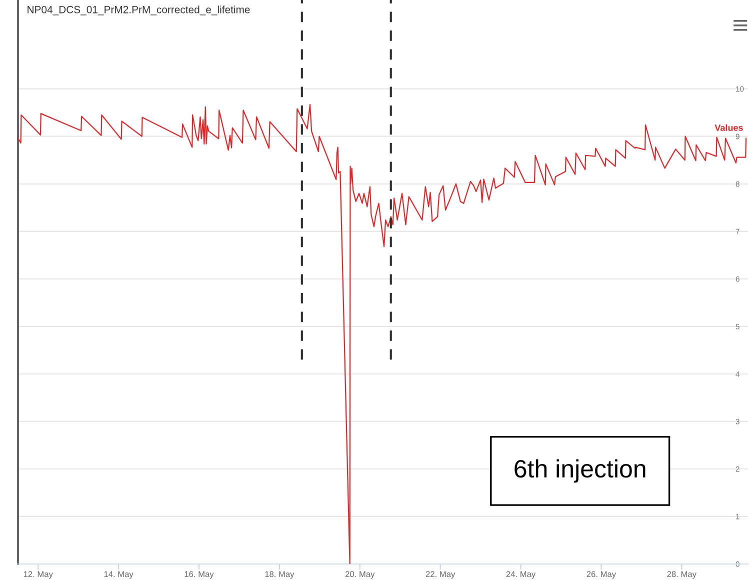  I want to click on x-tick-label: 18. May, so click(279, 575).